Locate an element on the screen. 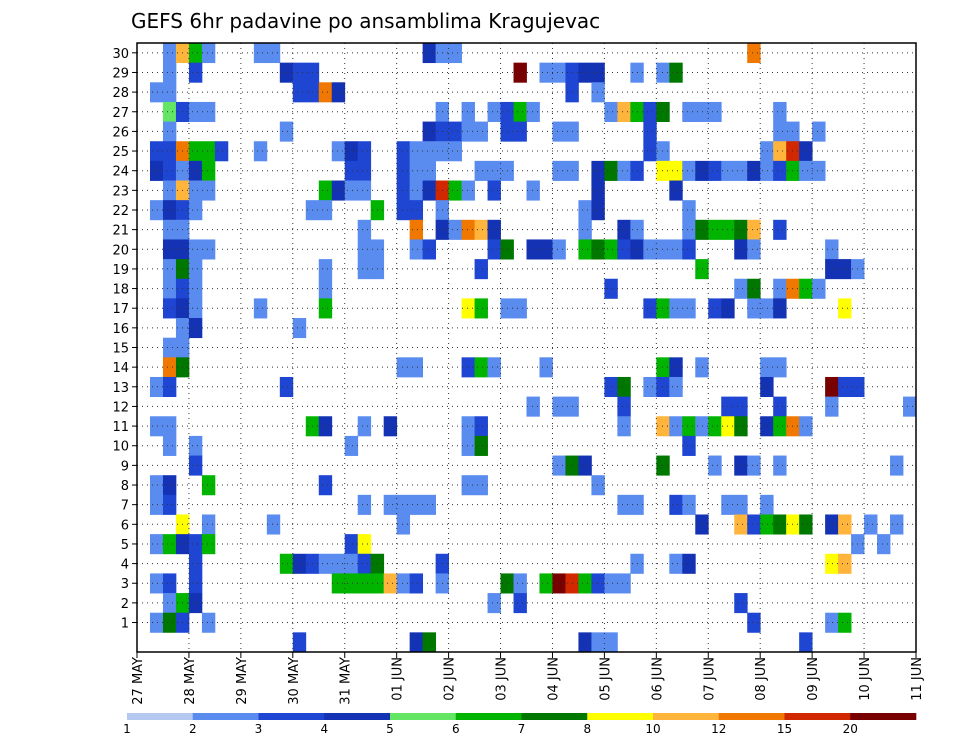  y-tick-label: 3 is located at coordinates (125, 584).